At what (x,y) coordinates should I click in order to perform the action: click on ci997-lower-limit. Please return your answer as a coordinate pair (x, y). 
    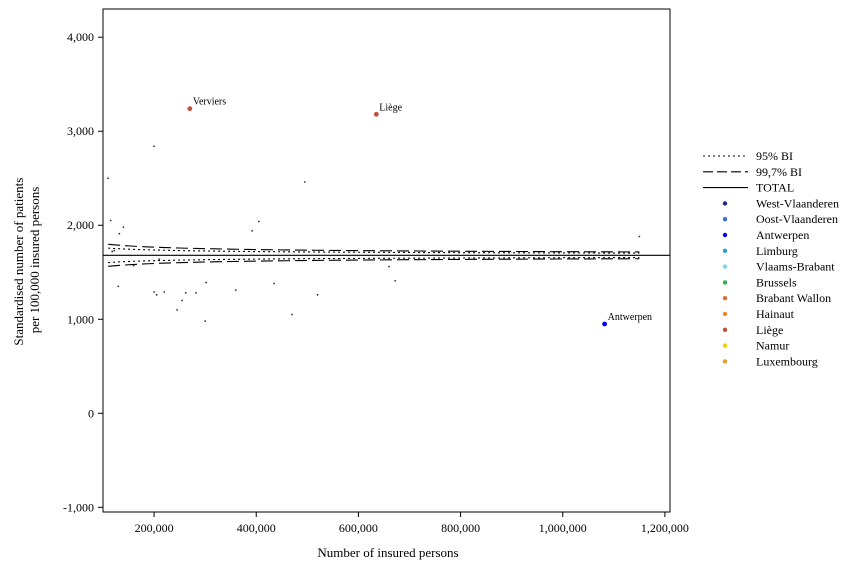
    Looking at the image, I should click on (374, 262).